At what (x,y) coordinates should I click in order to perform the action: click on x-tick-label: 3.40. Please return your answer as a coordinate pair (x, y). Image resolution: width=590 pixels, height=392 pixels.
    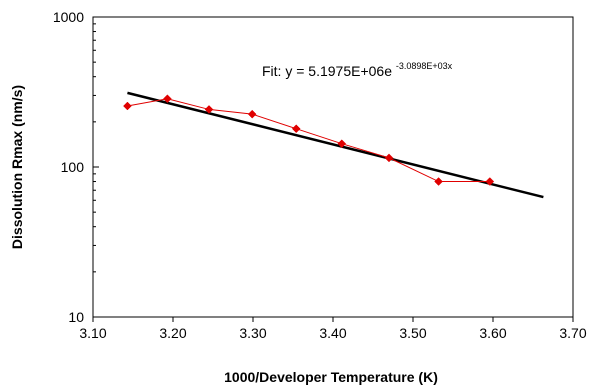
    Looking at the image, I should click on (332, 333).